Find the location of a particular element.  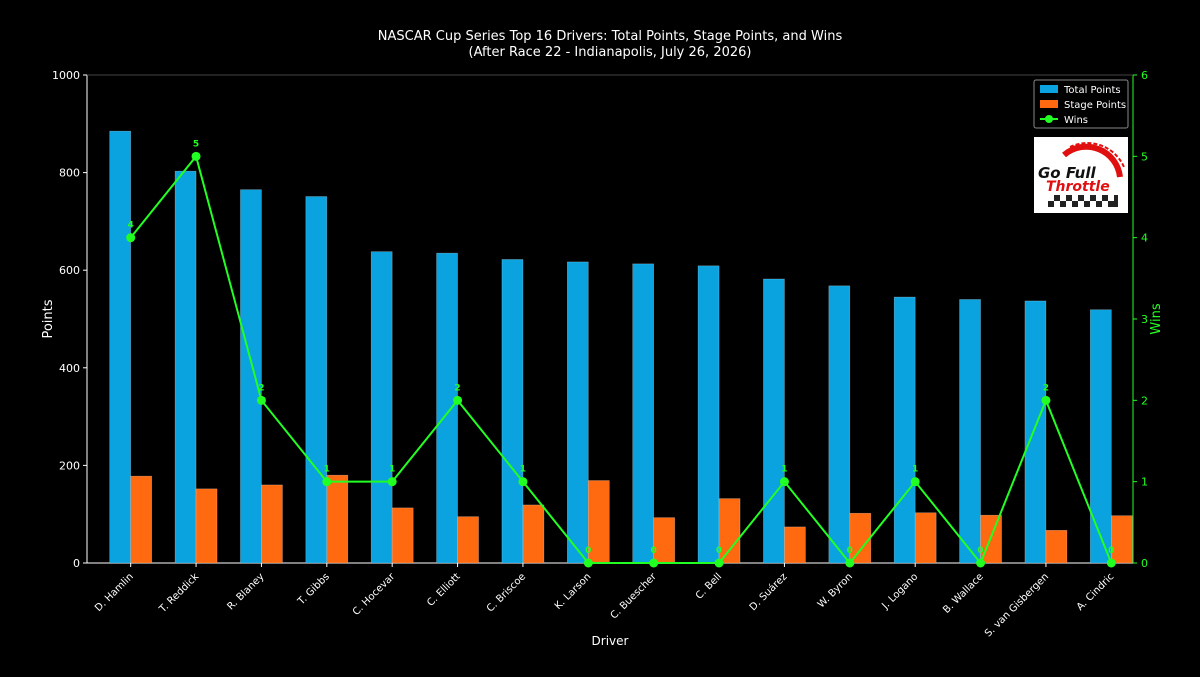

go-full-throttle-logo: Go Full Throttle is located at coordinates (1081, 175).